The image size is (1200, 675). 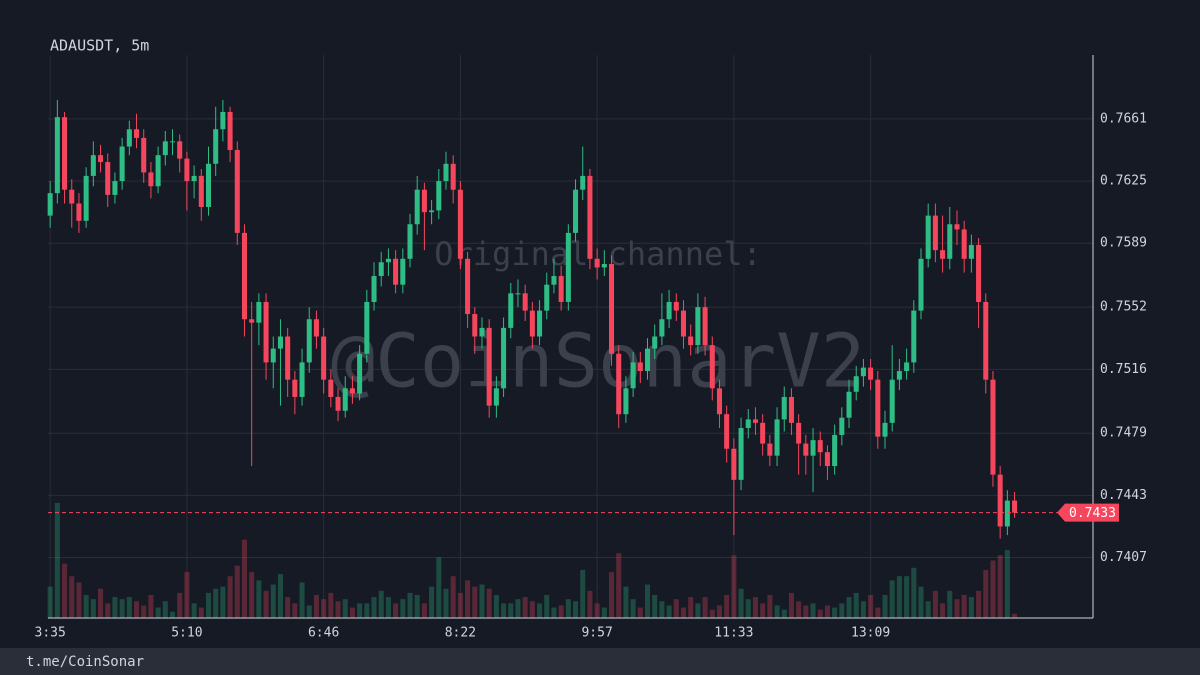 I want to click on x-tick-label: 11:33, so click(x=733, y=633).